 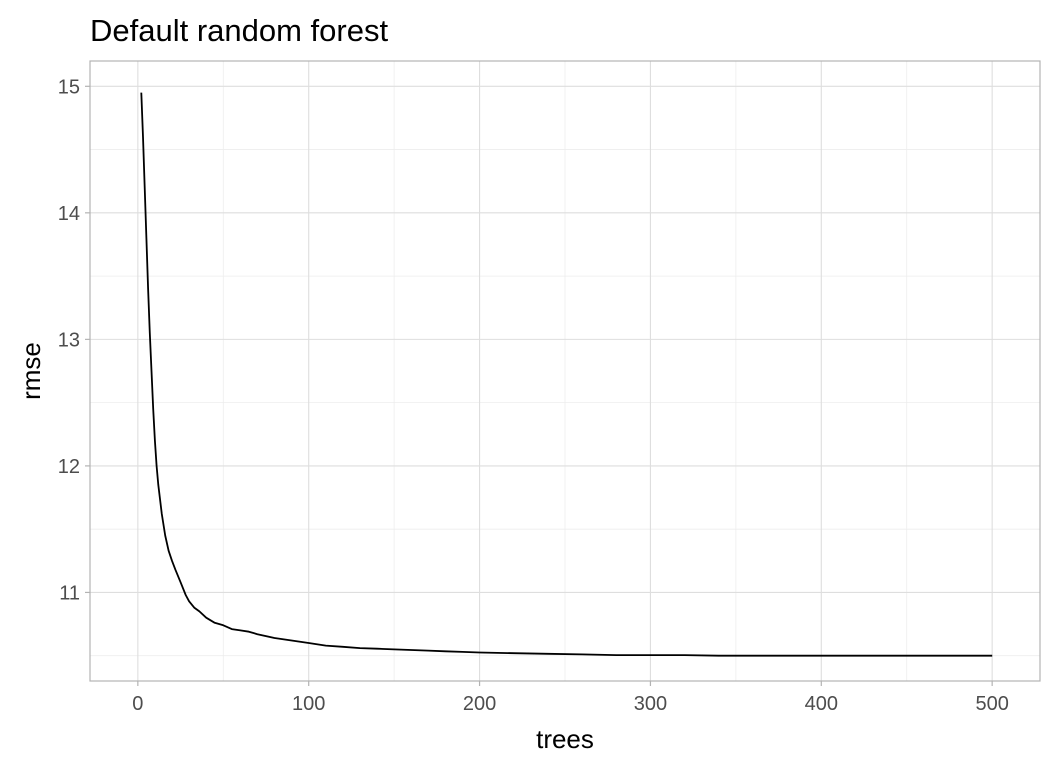 I want to click on x-tick-label: 200, so click(x=479, y=704).